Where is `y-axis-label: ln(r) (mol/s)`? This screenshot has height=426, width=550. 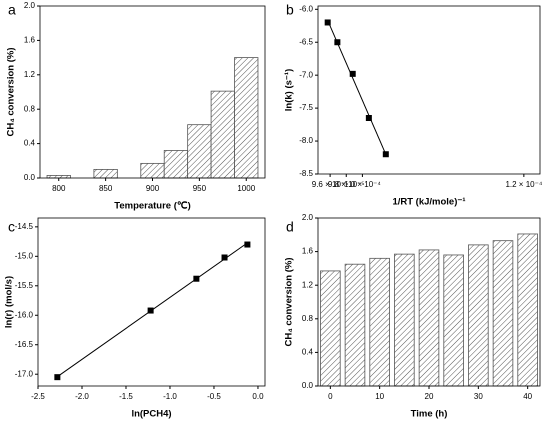
y-axis-label: ln(r) (mol/s) is located at coordinates (9, 302).